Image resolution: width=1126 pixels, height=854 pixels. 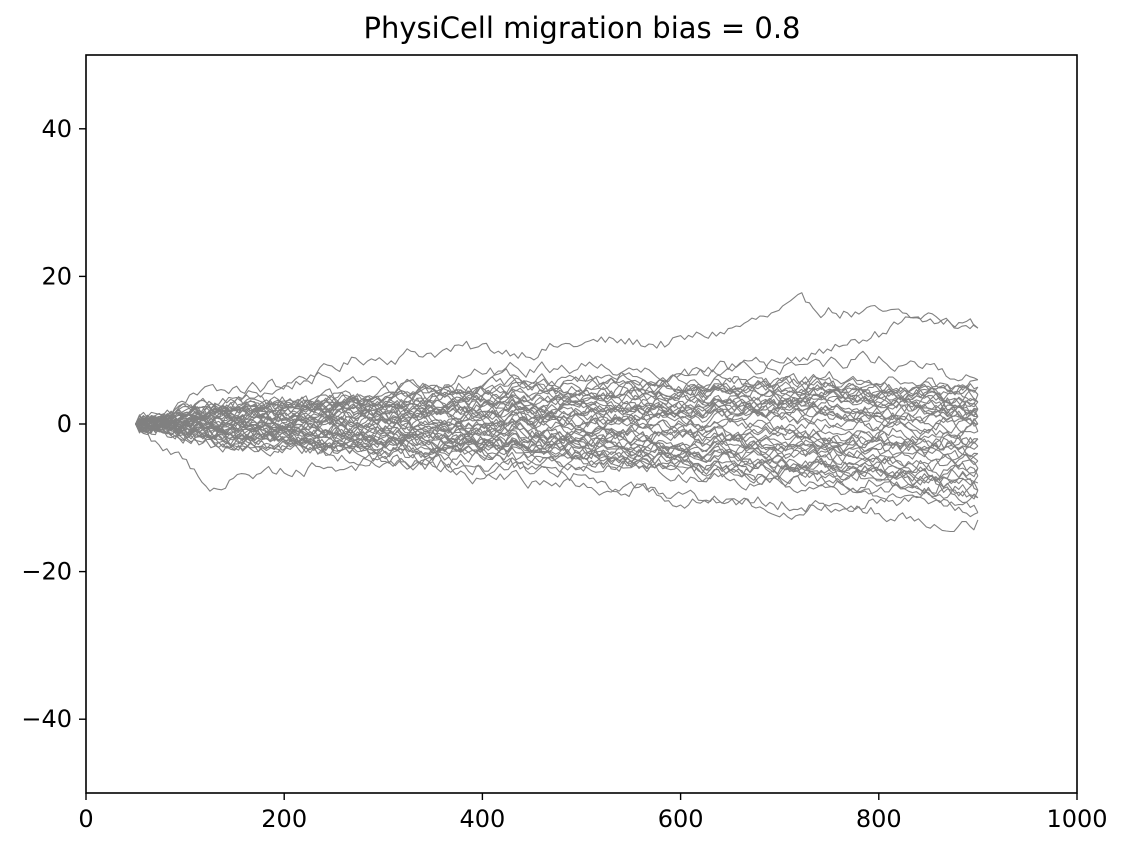 I want to click on x-tick-label: 200, so click(x=284, y=819).